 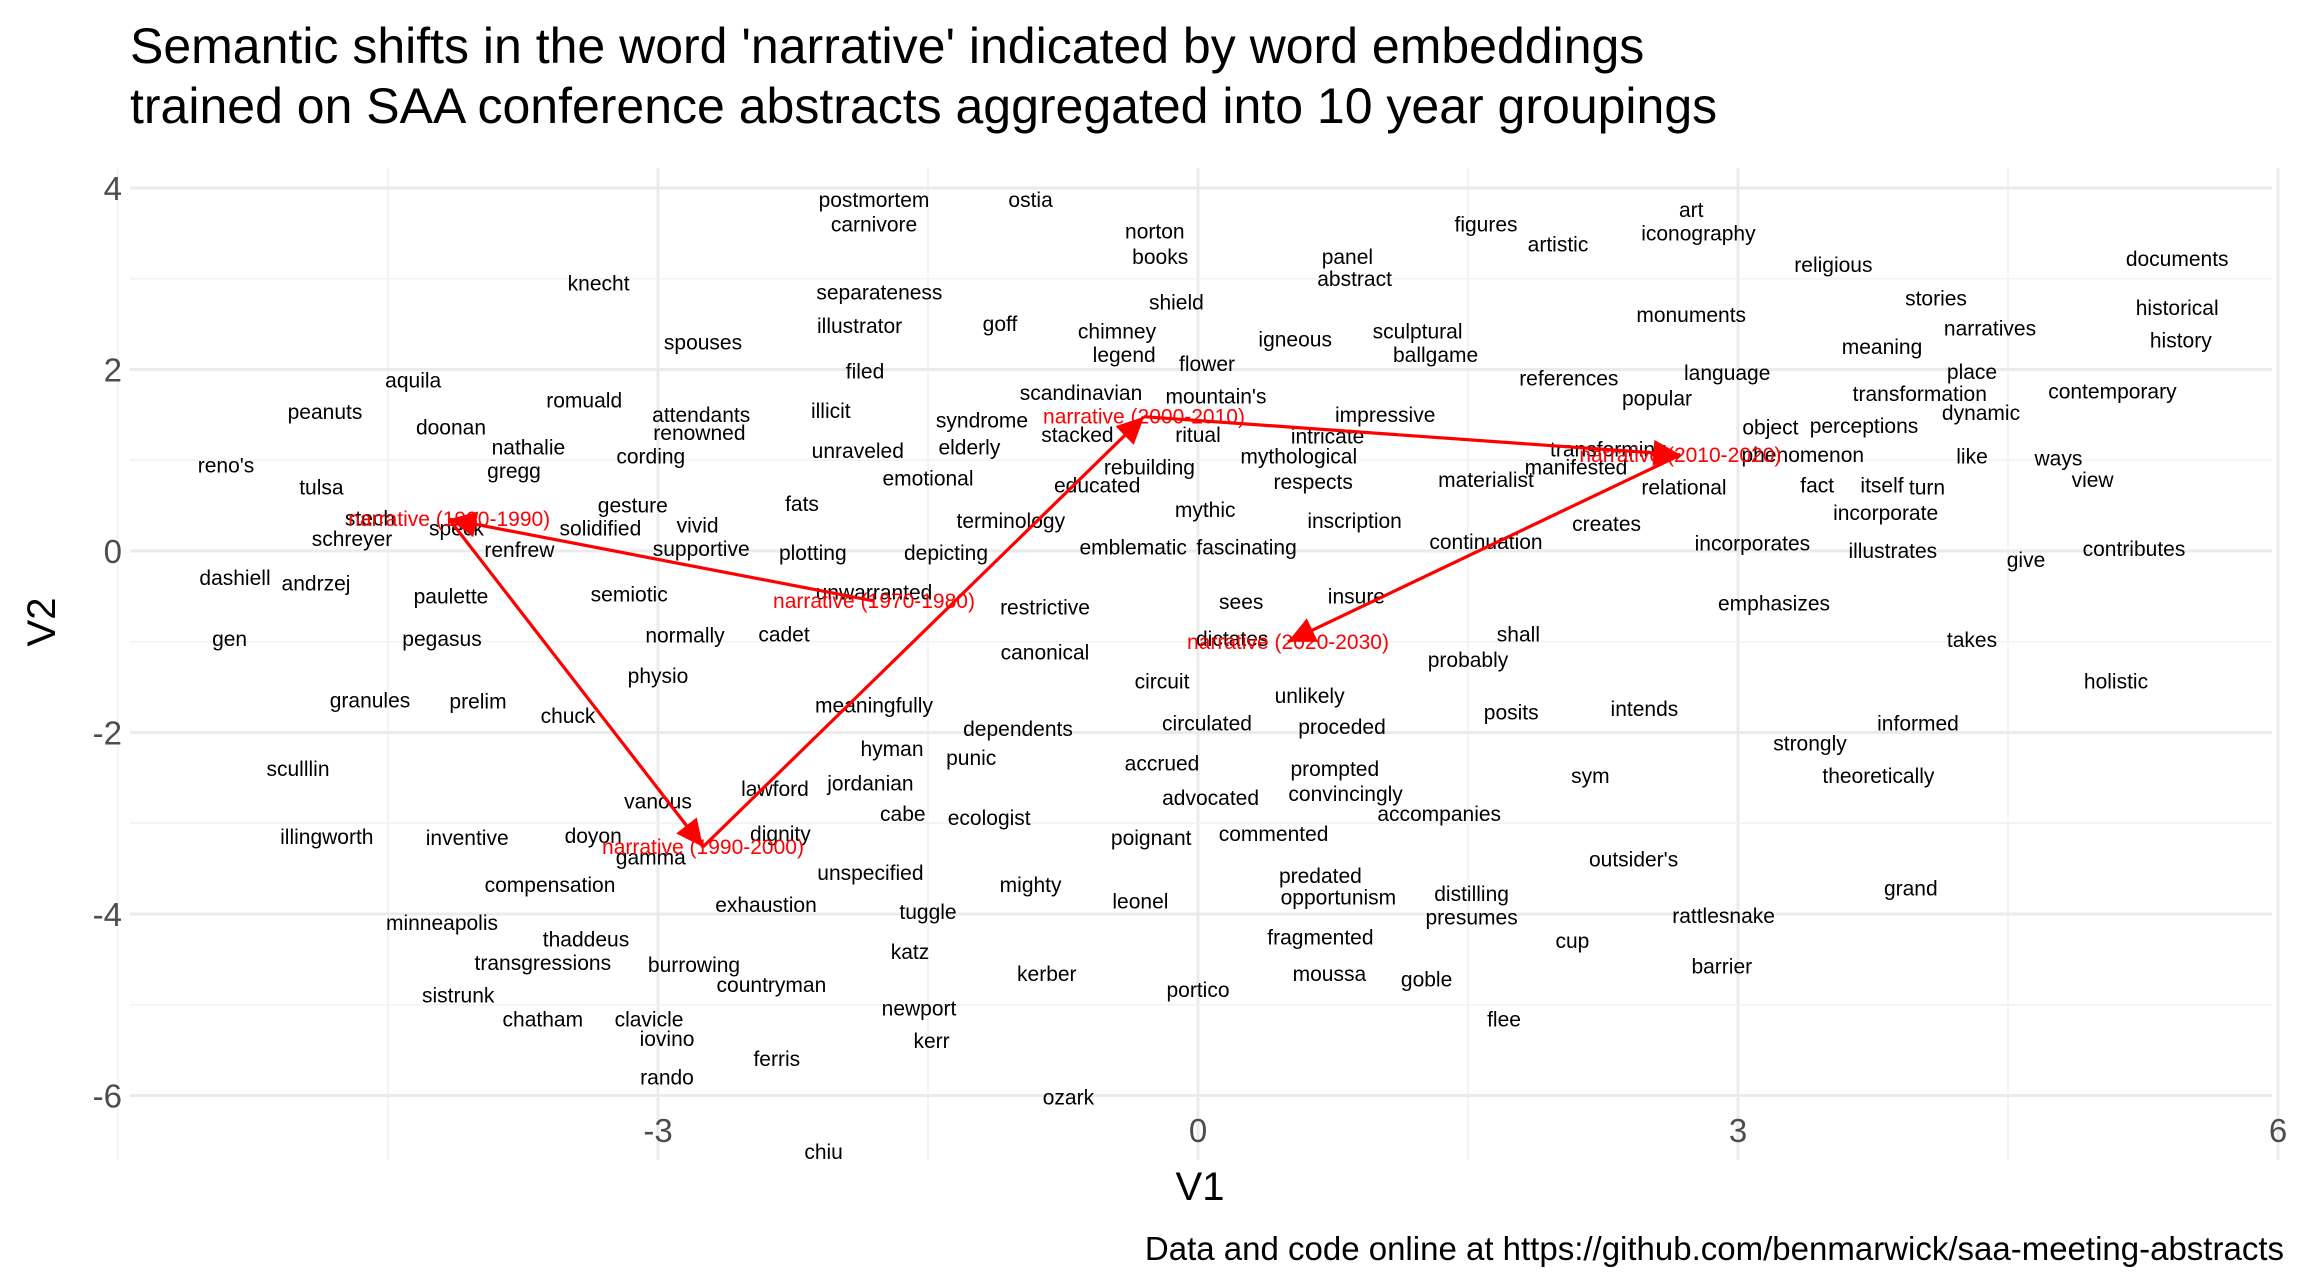 What do you see at coordinates (467, 838) in the screenshot?
I see `word-label: inventive` at bounding box center [467, 838].